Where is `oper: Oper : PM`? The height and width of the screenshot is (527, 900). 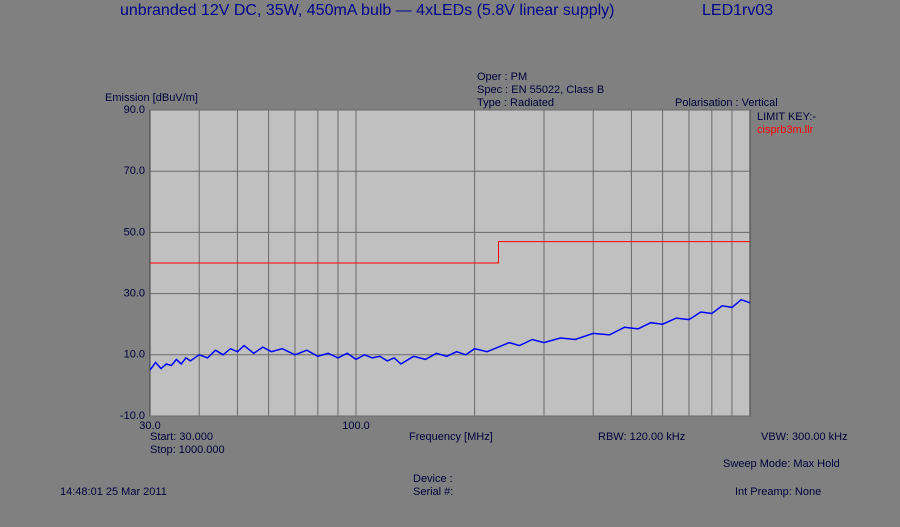 oper: Oper : PM is located at coordinates (502, 77).